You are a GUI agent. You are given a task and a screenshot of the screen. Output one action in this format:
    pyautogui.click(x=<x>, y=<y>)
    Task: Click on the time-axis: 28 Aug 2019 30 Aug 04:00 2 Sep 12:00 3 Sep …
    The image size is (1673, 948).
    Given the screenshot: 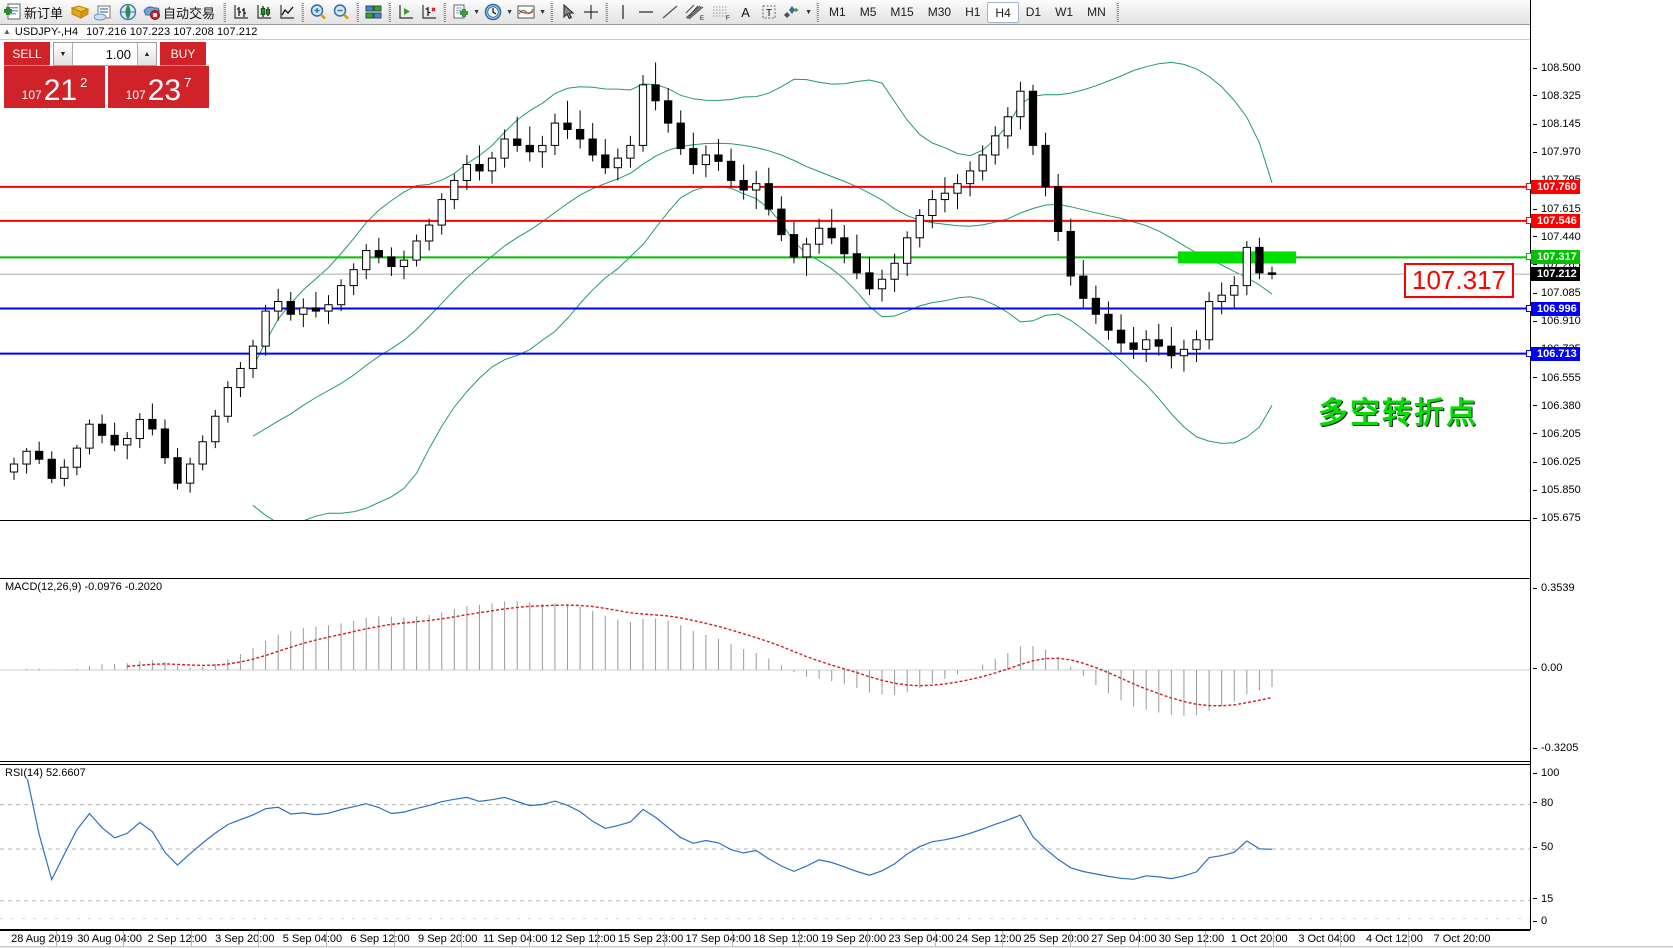 What is the action you would take?
    pyautogui.click(x=765, y=939)
    